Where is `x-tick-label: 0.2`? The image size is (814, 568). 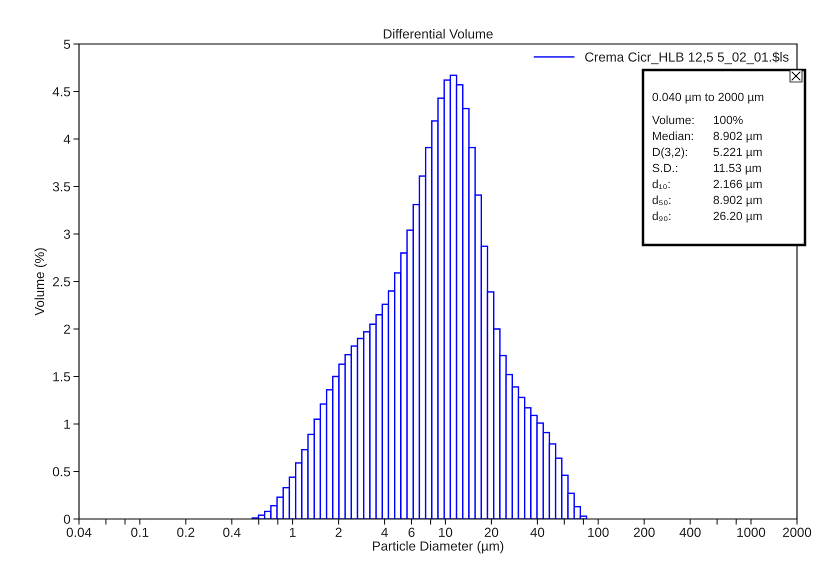
x-tick-label: 0.2 is located at coordinates (185, 533).